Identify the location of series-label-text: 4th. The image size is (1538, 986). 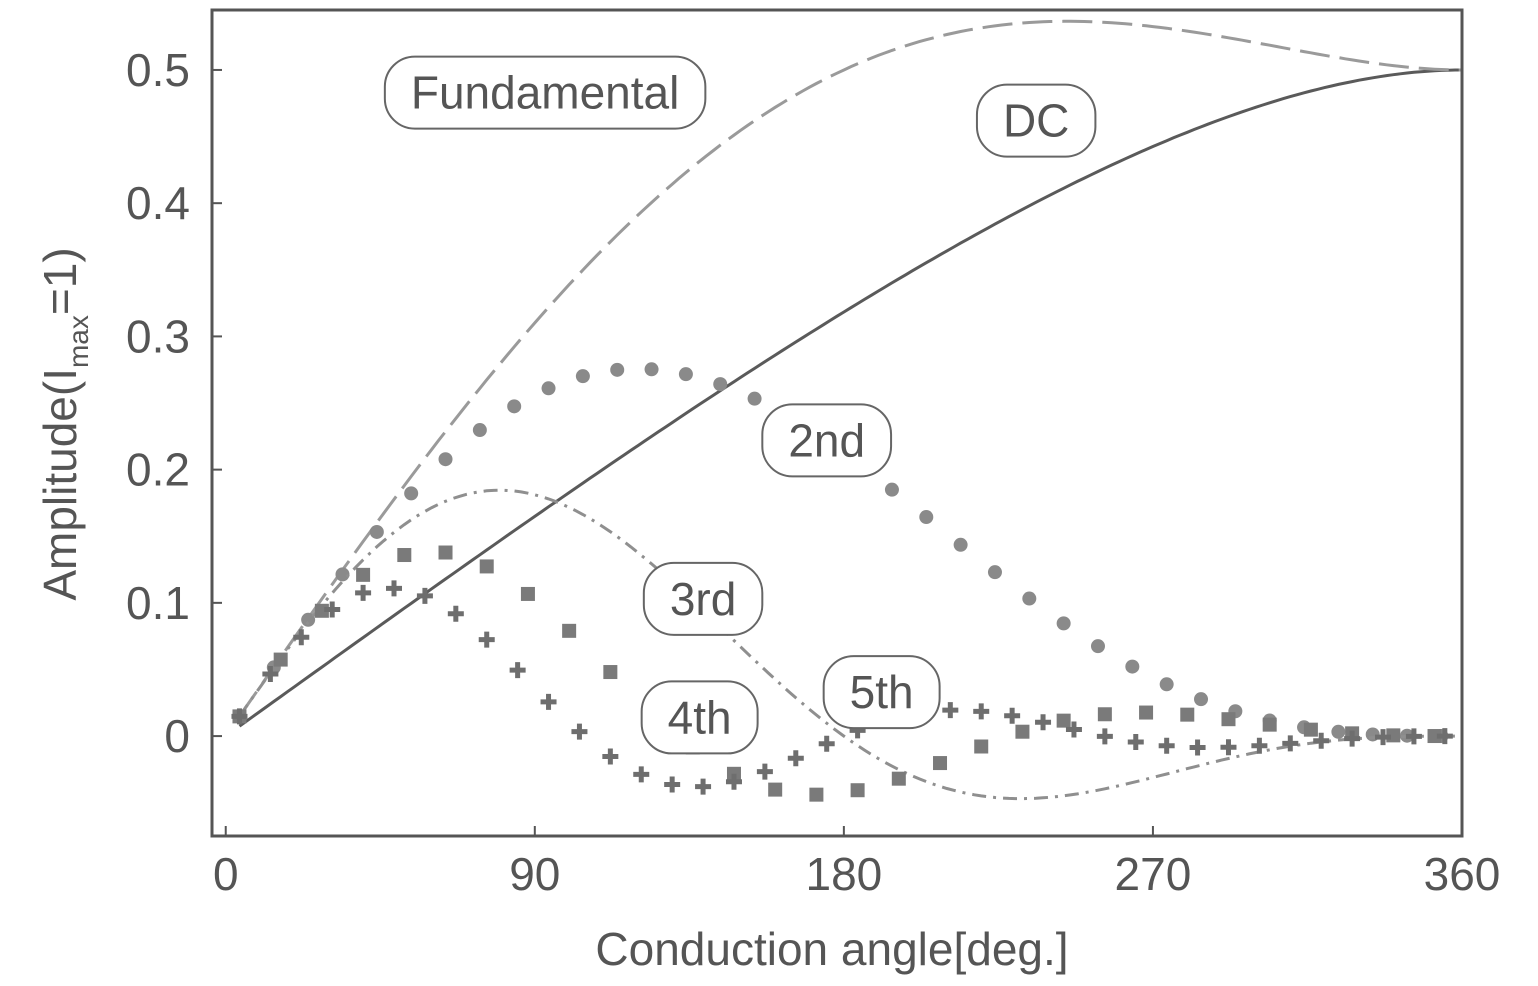
(700, 717).